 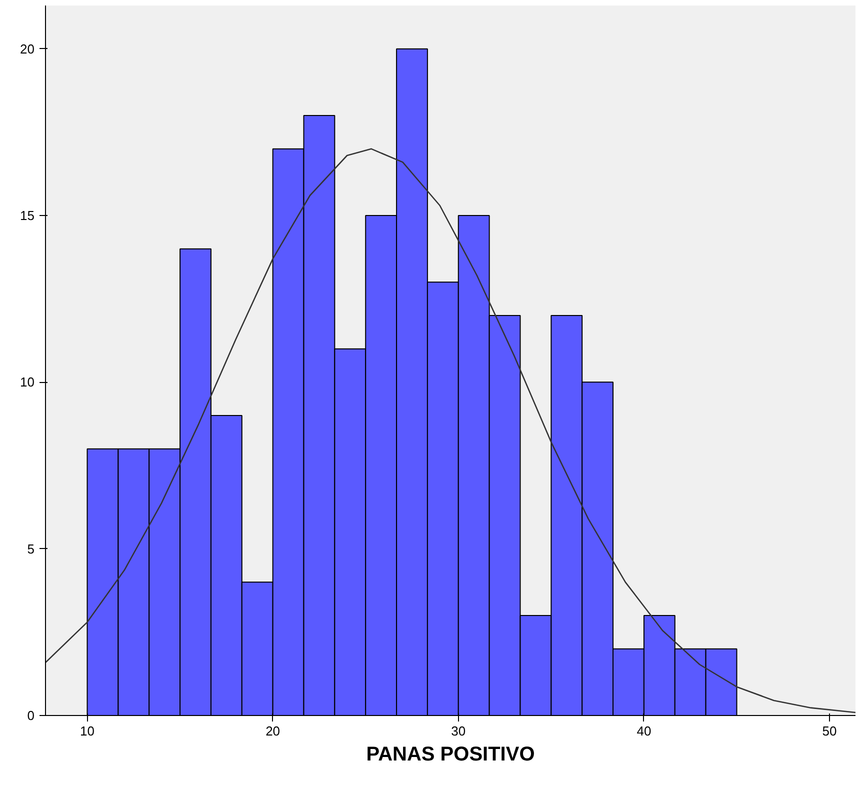 What do you see at coordinates (31, 548) in the screenshot?
I see `y-tick-label: 5` at bounding box center [31, 548].